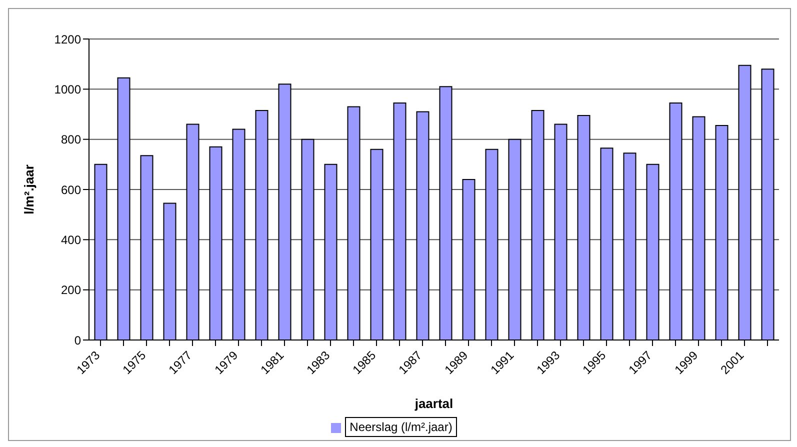 The image size is (797, 447). What do you see at coordinates (68, 89) in the screenshot?
I see `y-tick-label: 1000` at bounding box center [68, 89].